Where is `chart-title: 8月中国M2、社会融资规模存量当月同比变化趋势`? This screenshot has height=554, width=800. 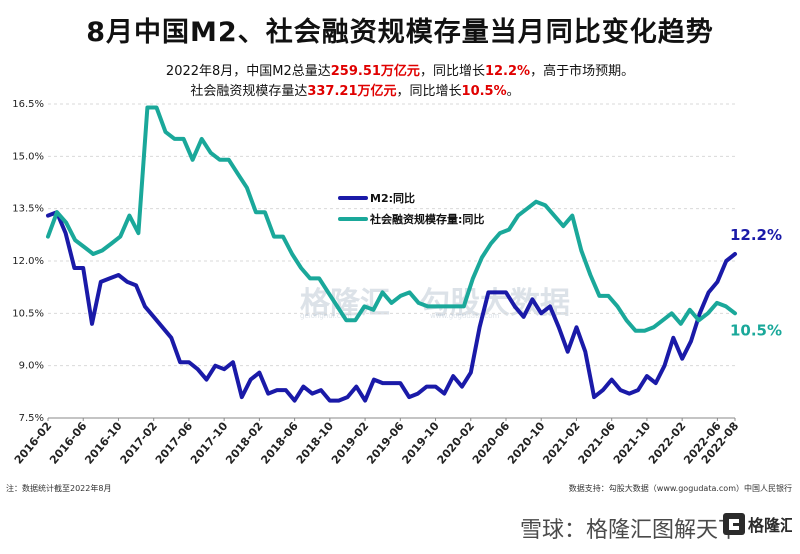
chart-title: 8月中国M2、社会融资规模存量当月同比变化趋势 is located at coordinates (400, 32).